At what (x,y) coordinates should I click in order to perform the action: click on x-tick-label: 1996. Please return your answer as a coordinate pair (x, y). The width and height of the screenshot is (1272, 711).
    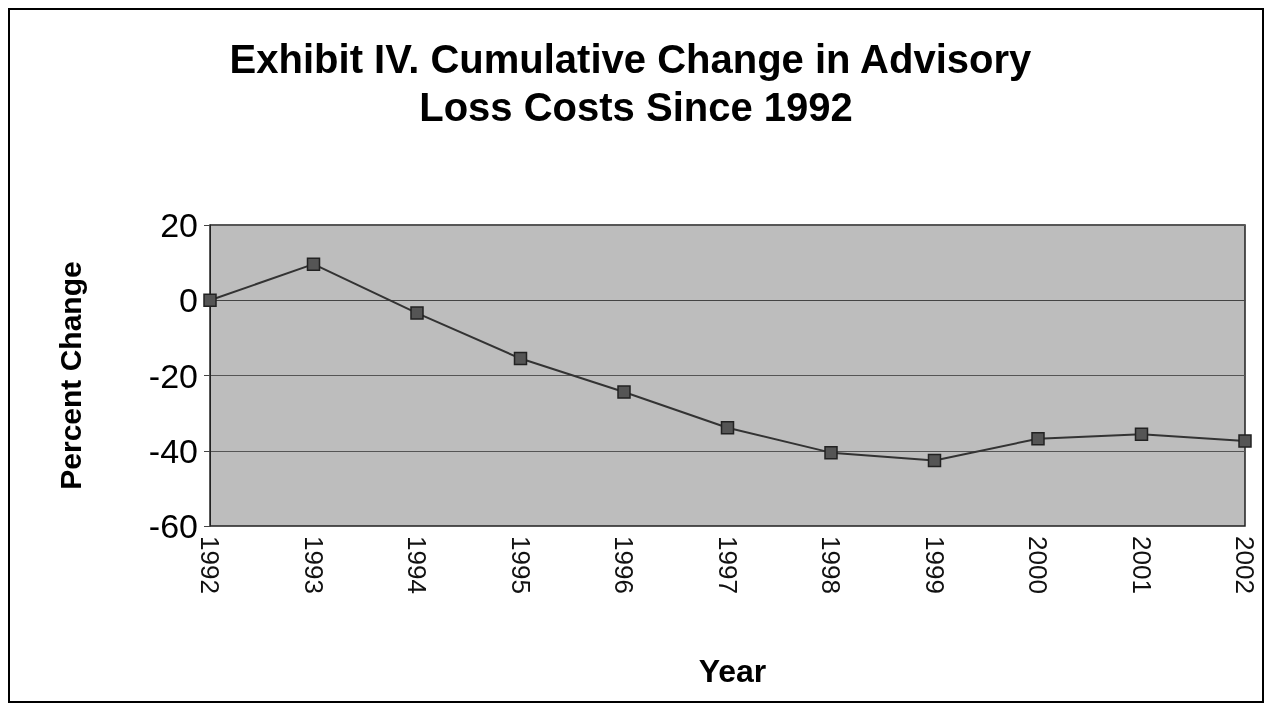
    Looking at the image, I should click on (624, 565).